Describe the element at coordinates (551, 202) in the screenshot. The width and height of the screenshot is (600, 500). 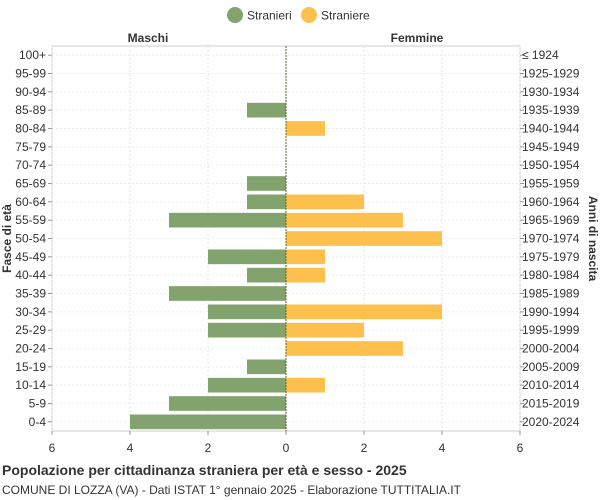
I see `birth-year-label: 1960-1964` at that location.